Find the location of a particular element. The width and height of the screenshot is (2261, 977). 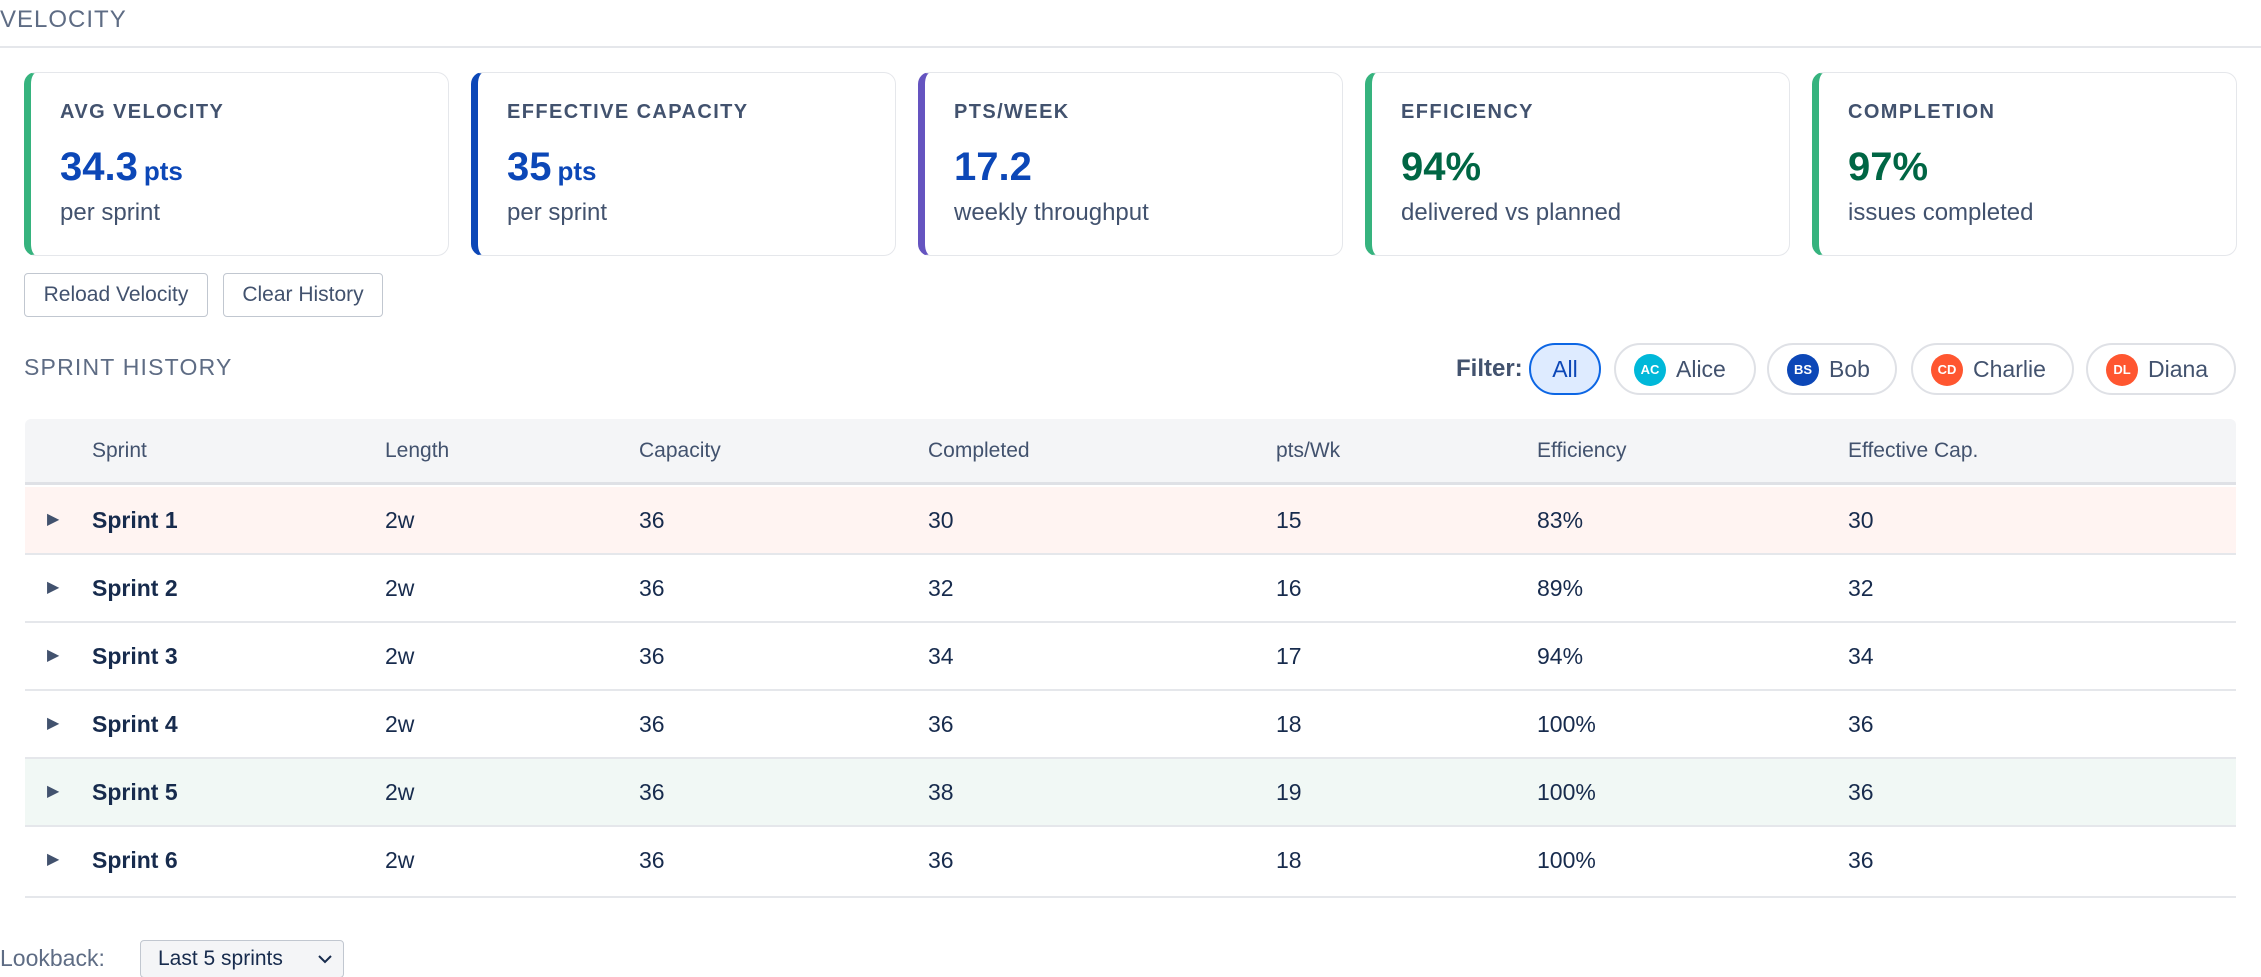

table-row: ▶ Sprint 1 2w 36 30 15 83% 30 is located at coordinates (1130, 521).